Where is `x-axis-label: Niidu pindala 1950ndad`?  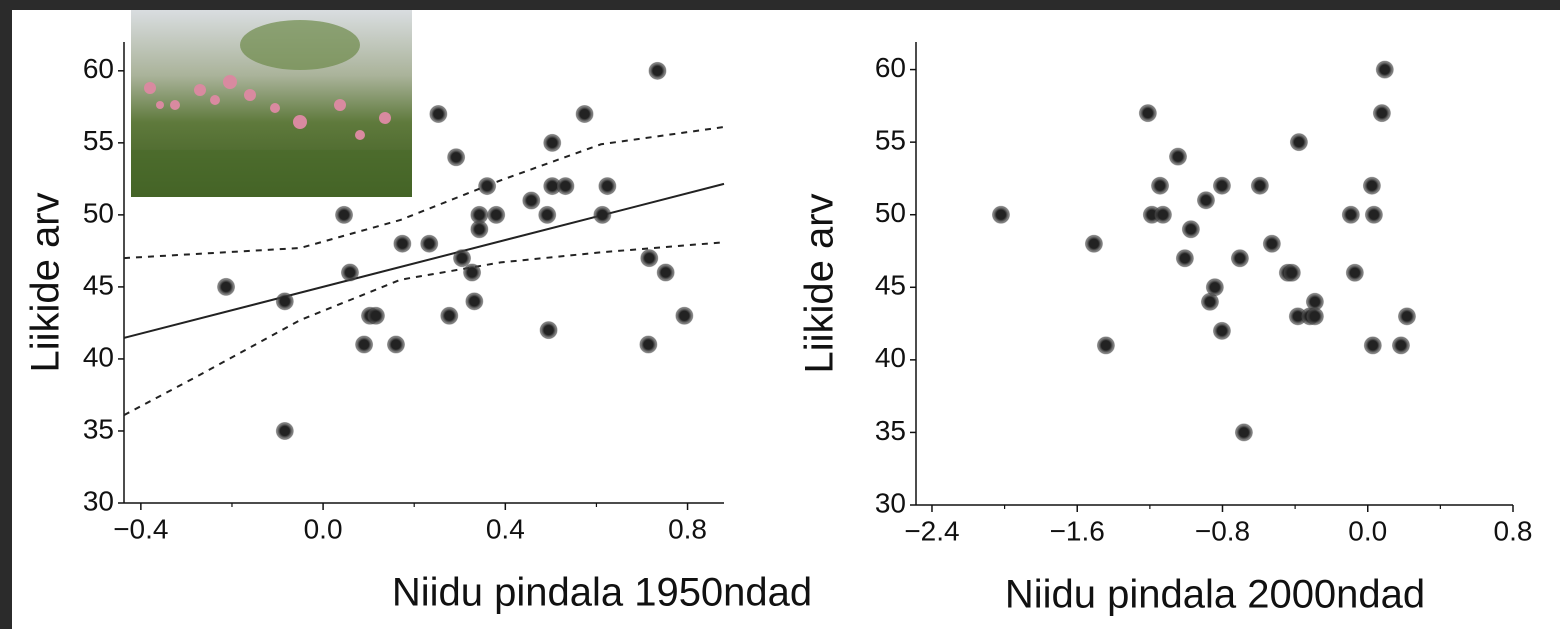 x-axis-label: Niidu pindala 1950ndad is located at coordinates (602, 593).